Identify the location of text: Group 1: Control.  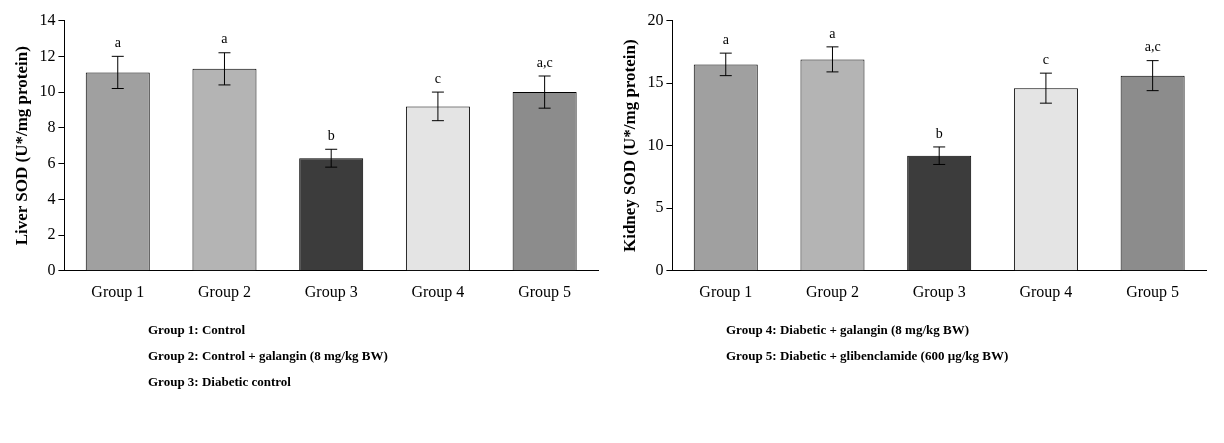
(197, 330).